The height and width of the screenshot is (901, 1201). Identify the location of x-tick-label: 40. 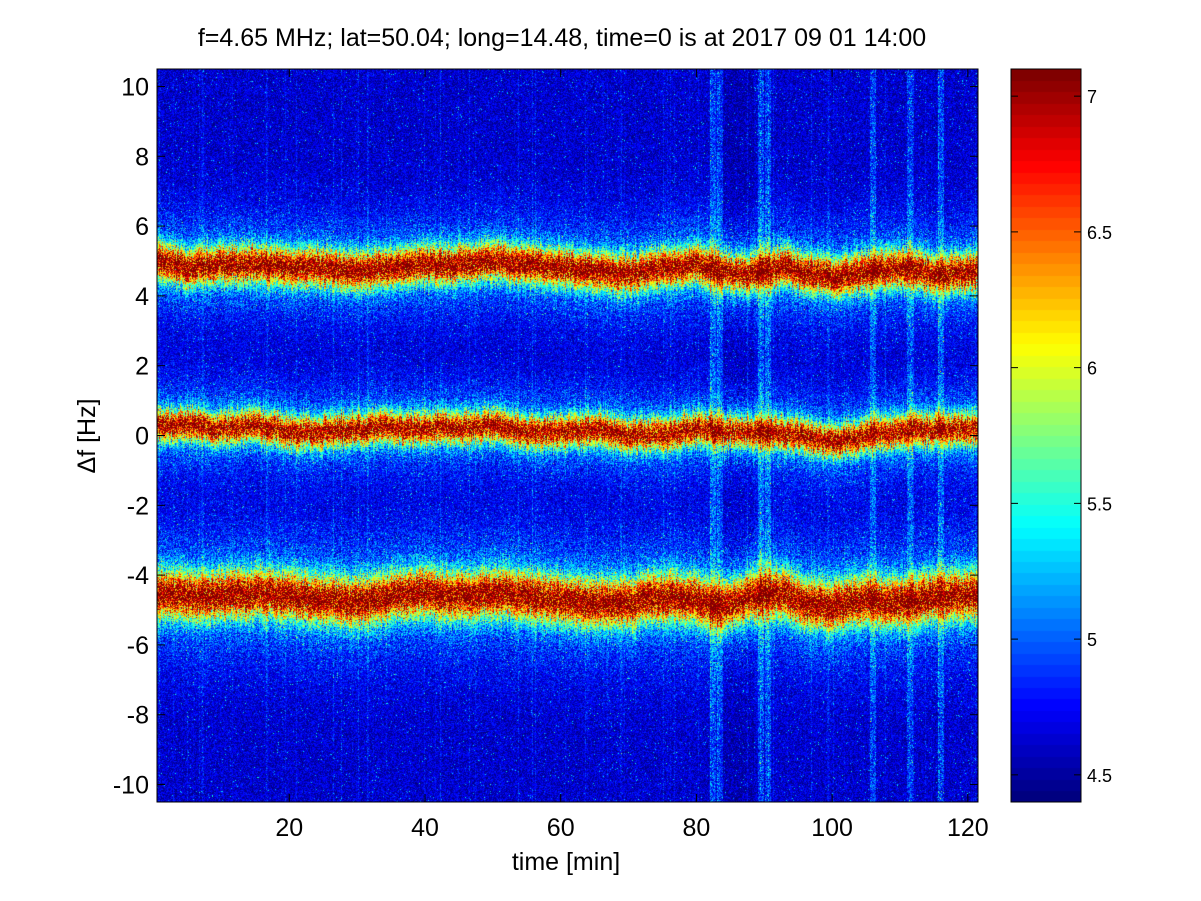
(425, 828).